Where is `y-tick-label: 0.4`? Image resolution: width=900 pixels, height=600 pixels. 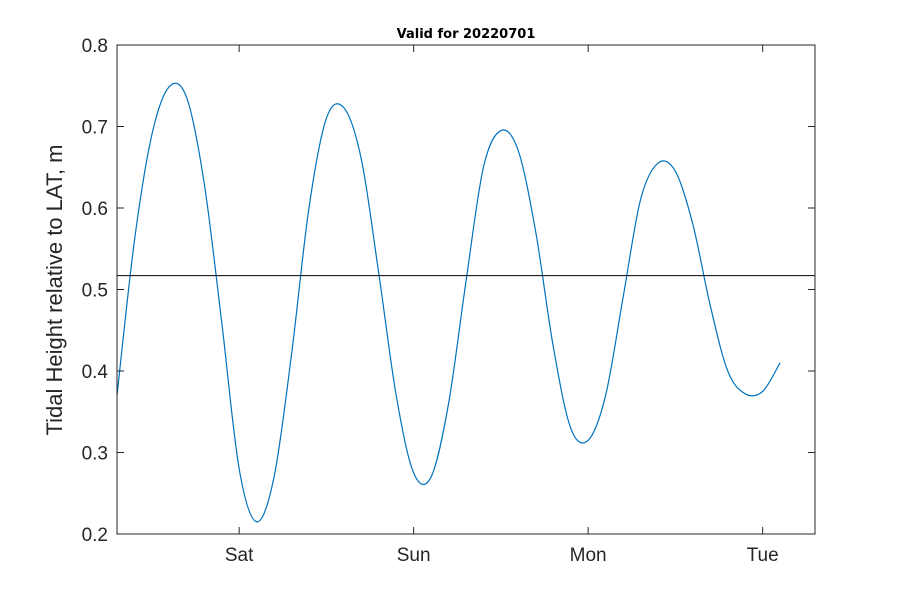 y-tick-label: 0.4 is located at coordinates (95, 372).